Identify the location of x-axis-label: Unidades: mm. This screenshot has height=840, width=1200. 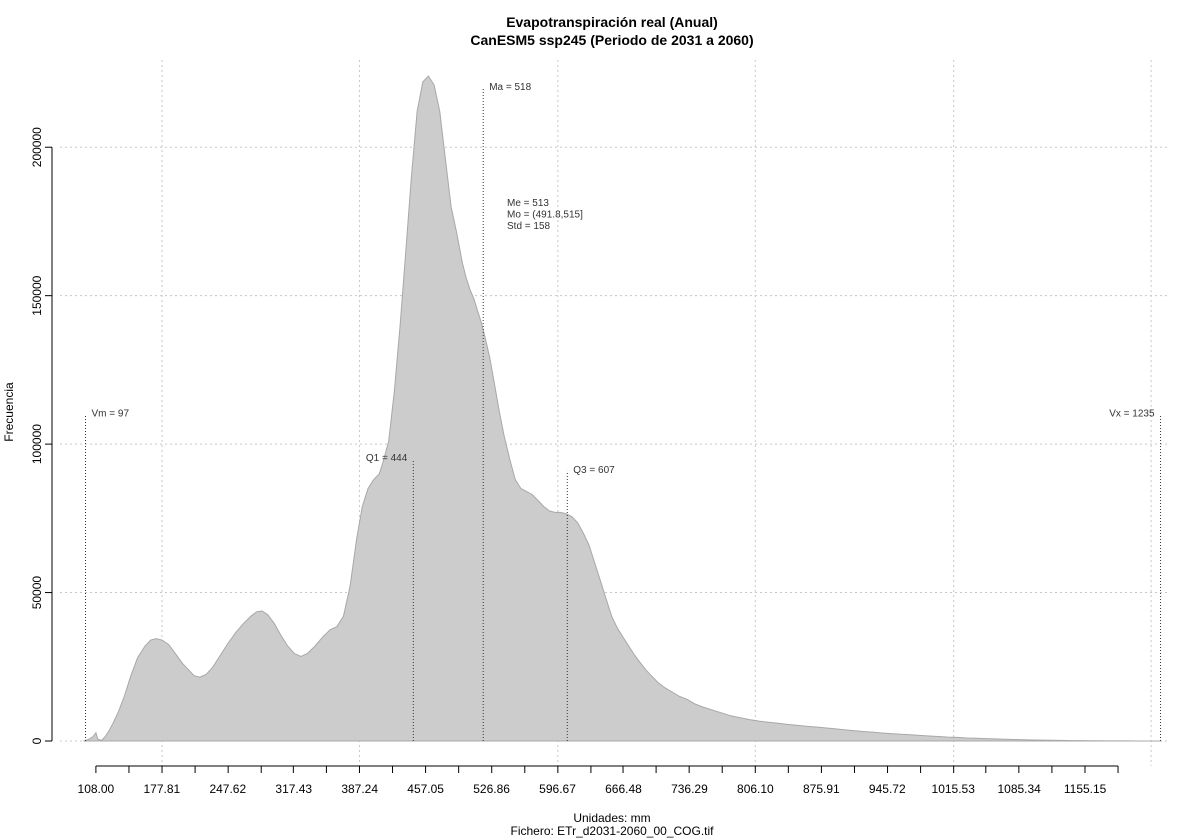
(611, 818).